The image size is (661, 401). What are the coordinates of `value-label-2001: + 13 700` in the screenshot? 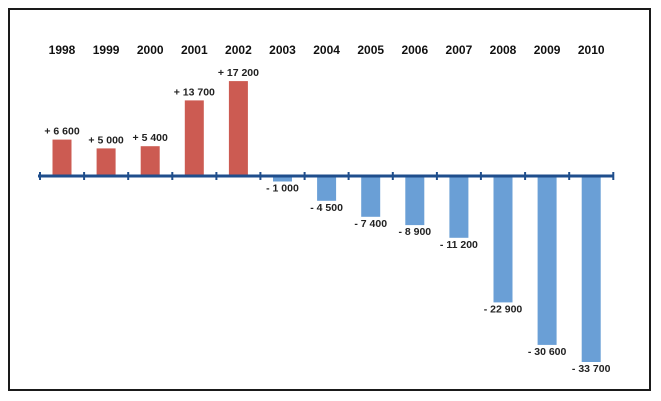 It's located at (194, 92).